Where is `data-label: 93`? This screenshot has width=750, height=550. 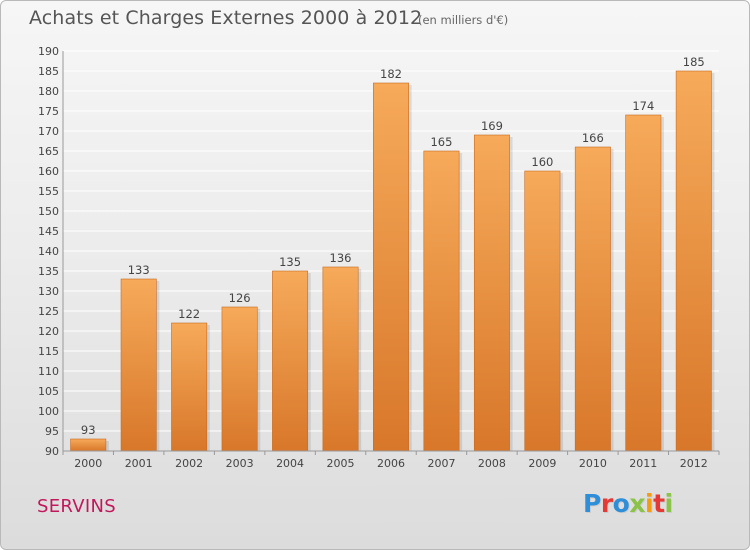 data-label: 93 is located at coordinates (88, 430).